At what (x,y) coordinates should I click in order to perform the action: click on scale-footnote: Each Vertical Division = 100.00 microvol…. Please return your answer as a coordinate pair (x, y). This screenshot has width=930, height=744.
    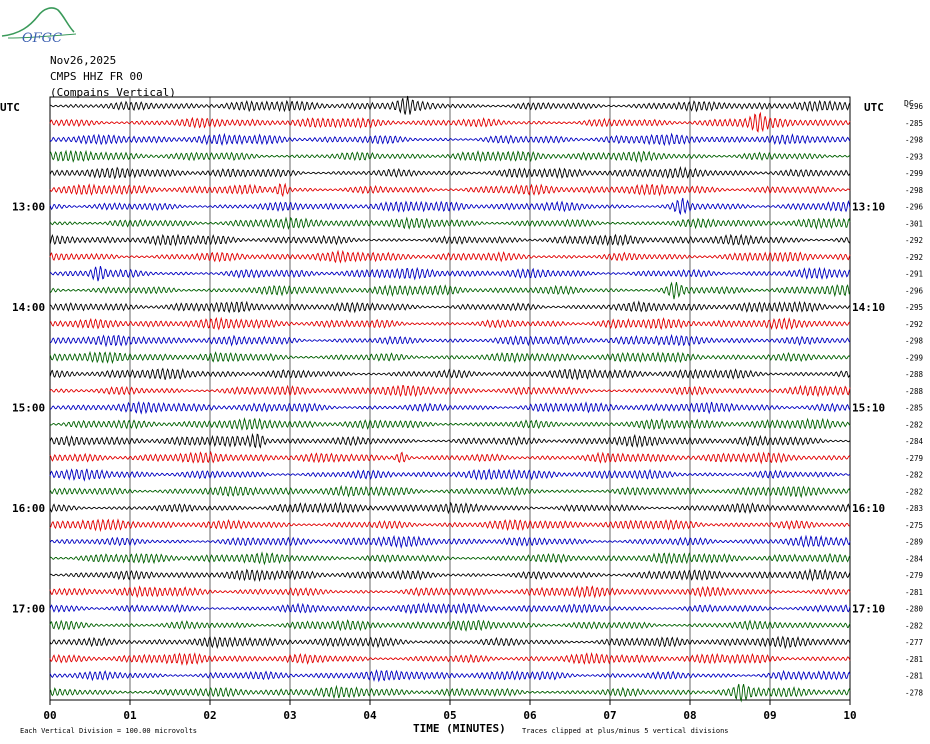
    Looking at the image, I should click on (108, 731).